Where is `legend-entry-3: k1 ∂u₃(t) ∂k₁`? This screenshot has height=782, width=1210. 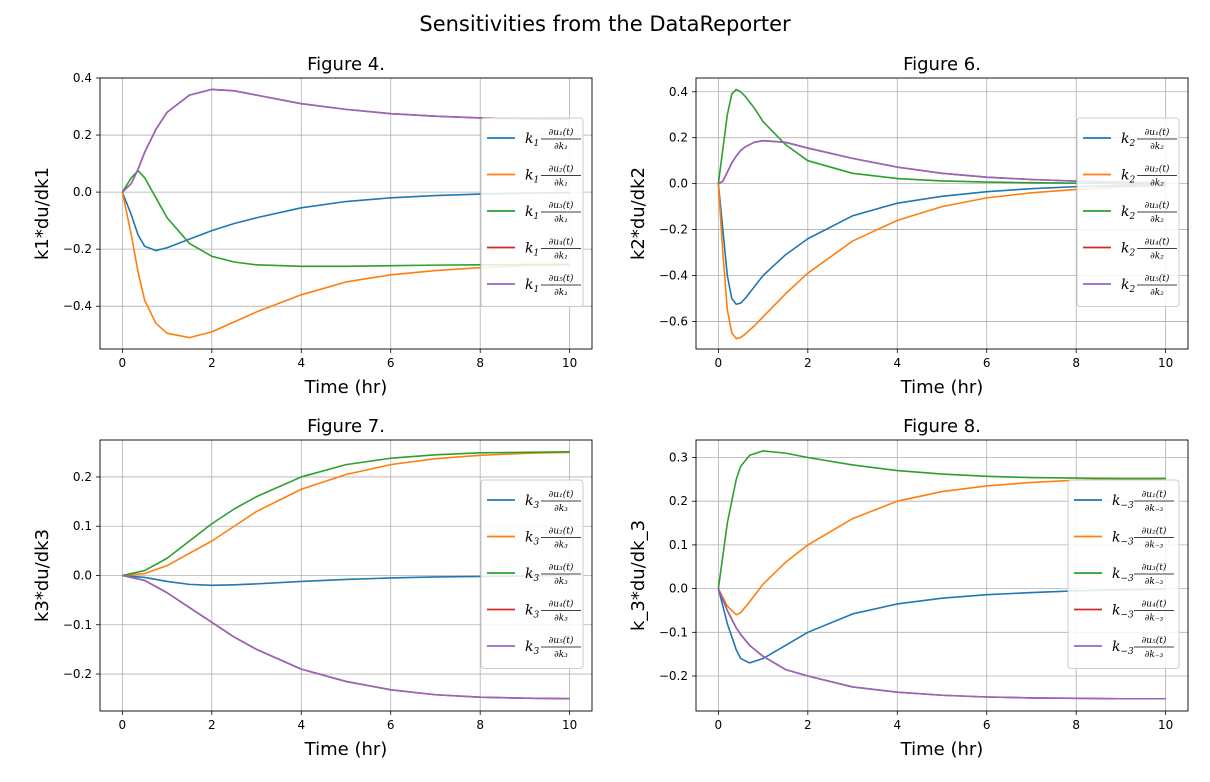 legend-entry-3: k1 ∂u₃(t) ∂k₁ is located at coordinates (534, 212).